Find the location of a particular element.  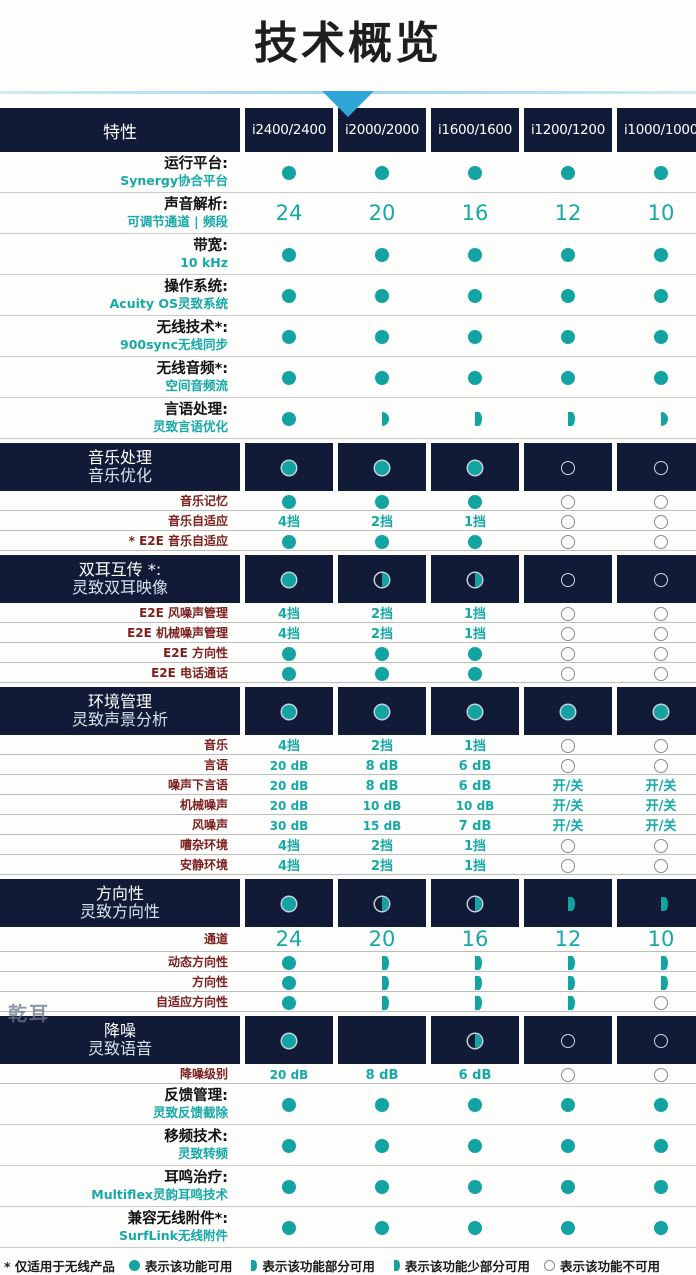

section-label-line1: 双耳互传 *: is located at coordinates (120, 569).